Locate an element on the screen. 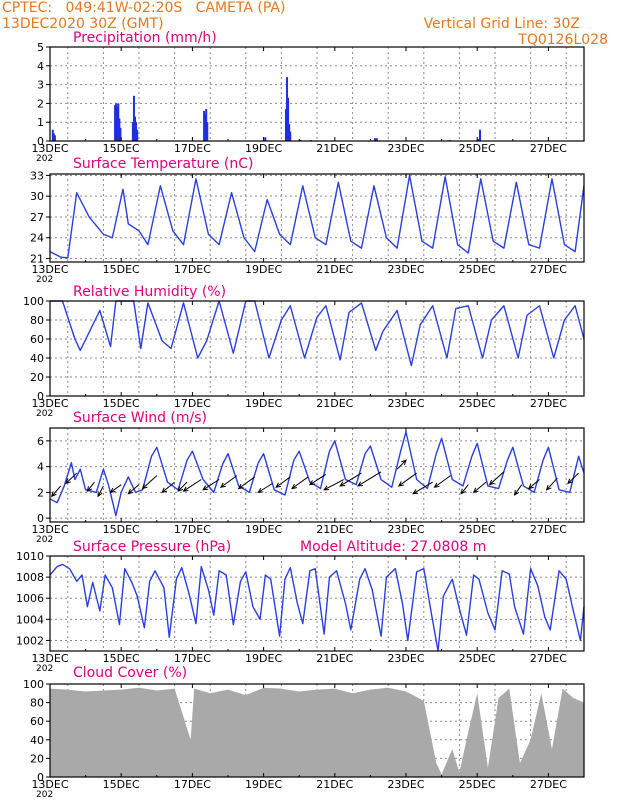 The width and height of the screenshot is (618, 800). y-tick-label: 6 is located at coordinates (40, 441).